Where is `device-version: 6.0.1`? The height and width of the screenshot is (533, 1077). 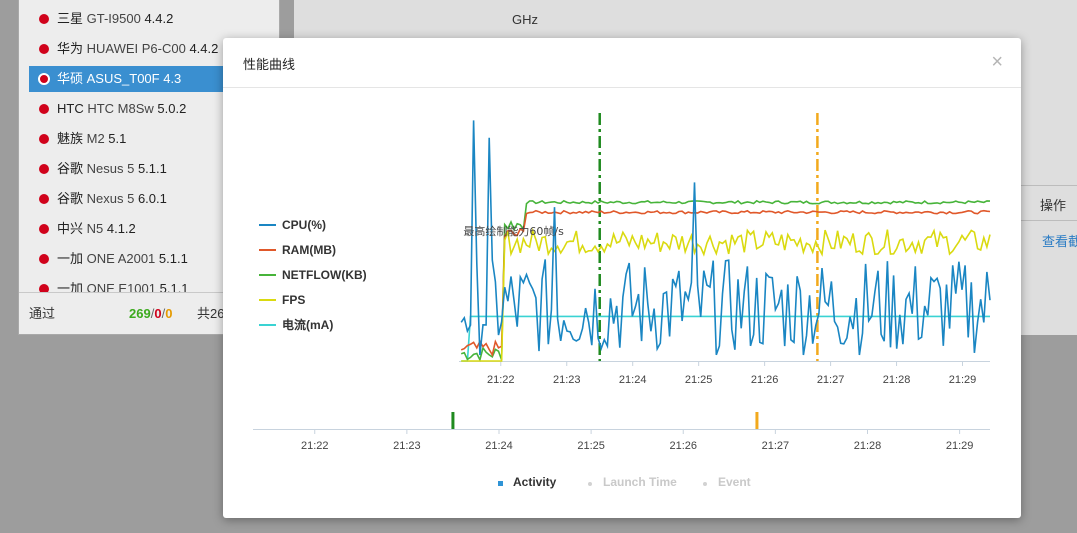
device-version: 6.0.1 is located at coordinates (152, 198).